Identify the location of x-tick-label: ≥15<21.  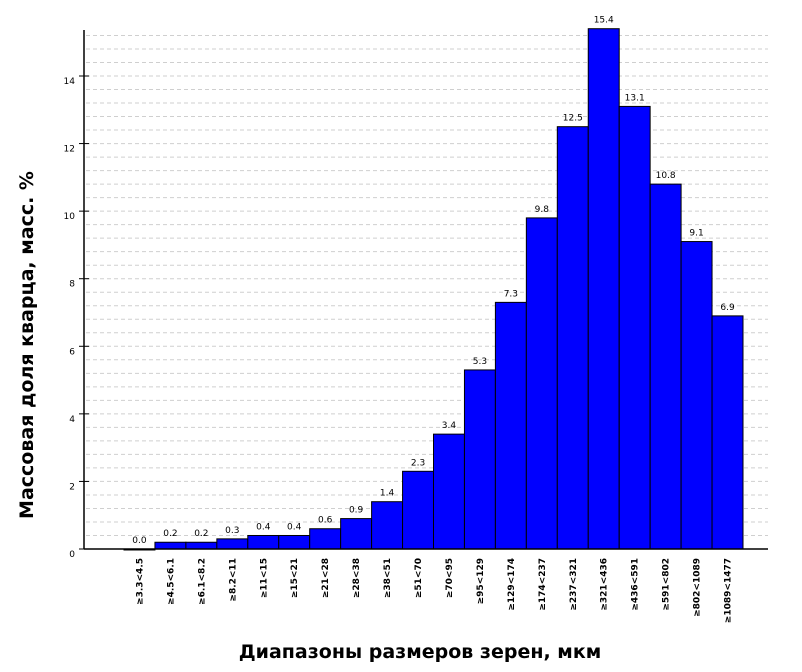
(295, 578).